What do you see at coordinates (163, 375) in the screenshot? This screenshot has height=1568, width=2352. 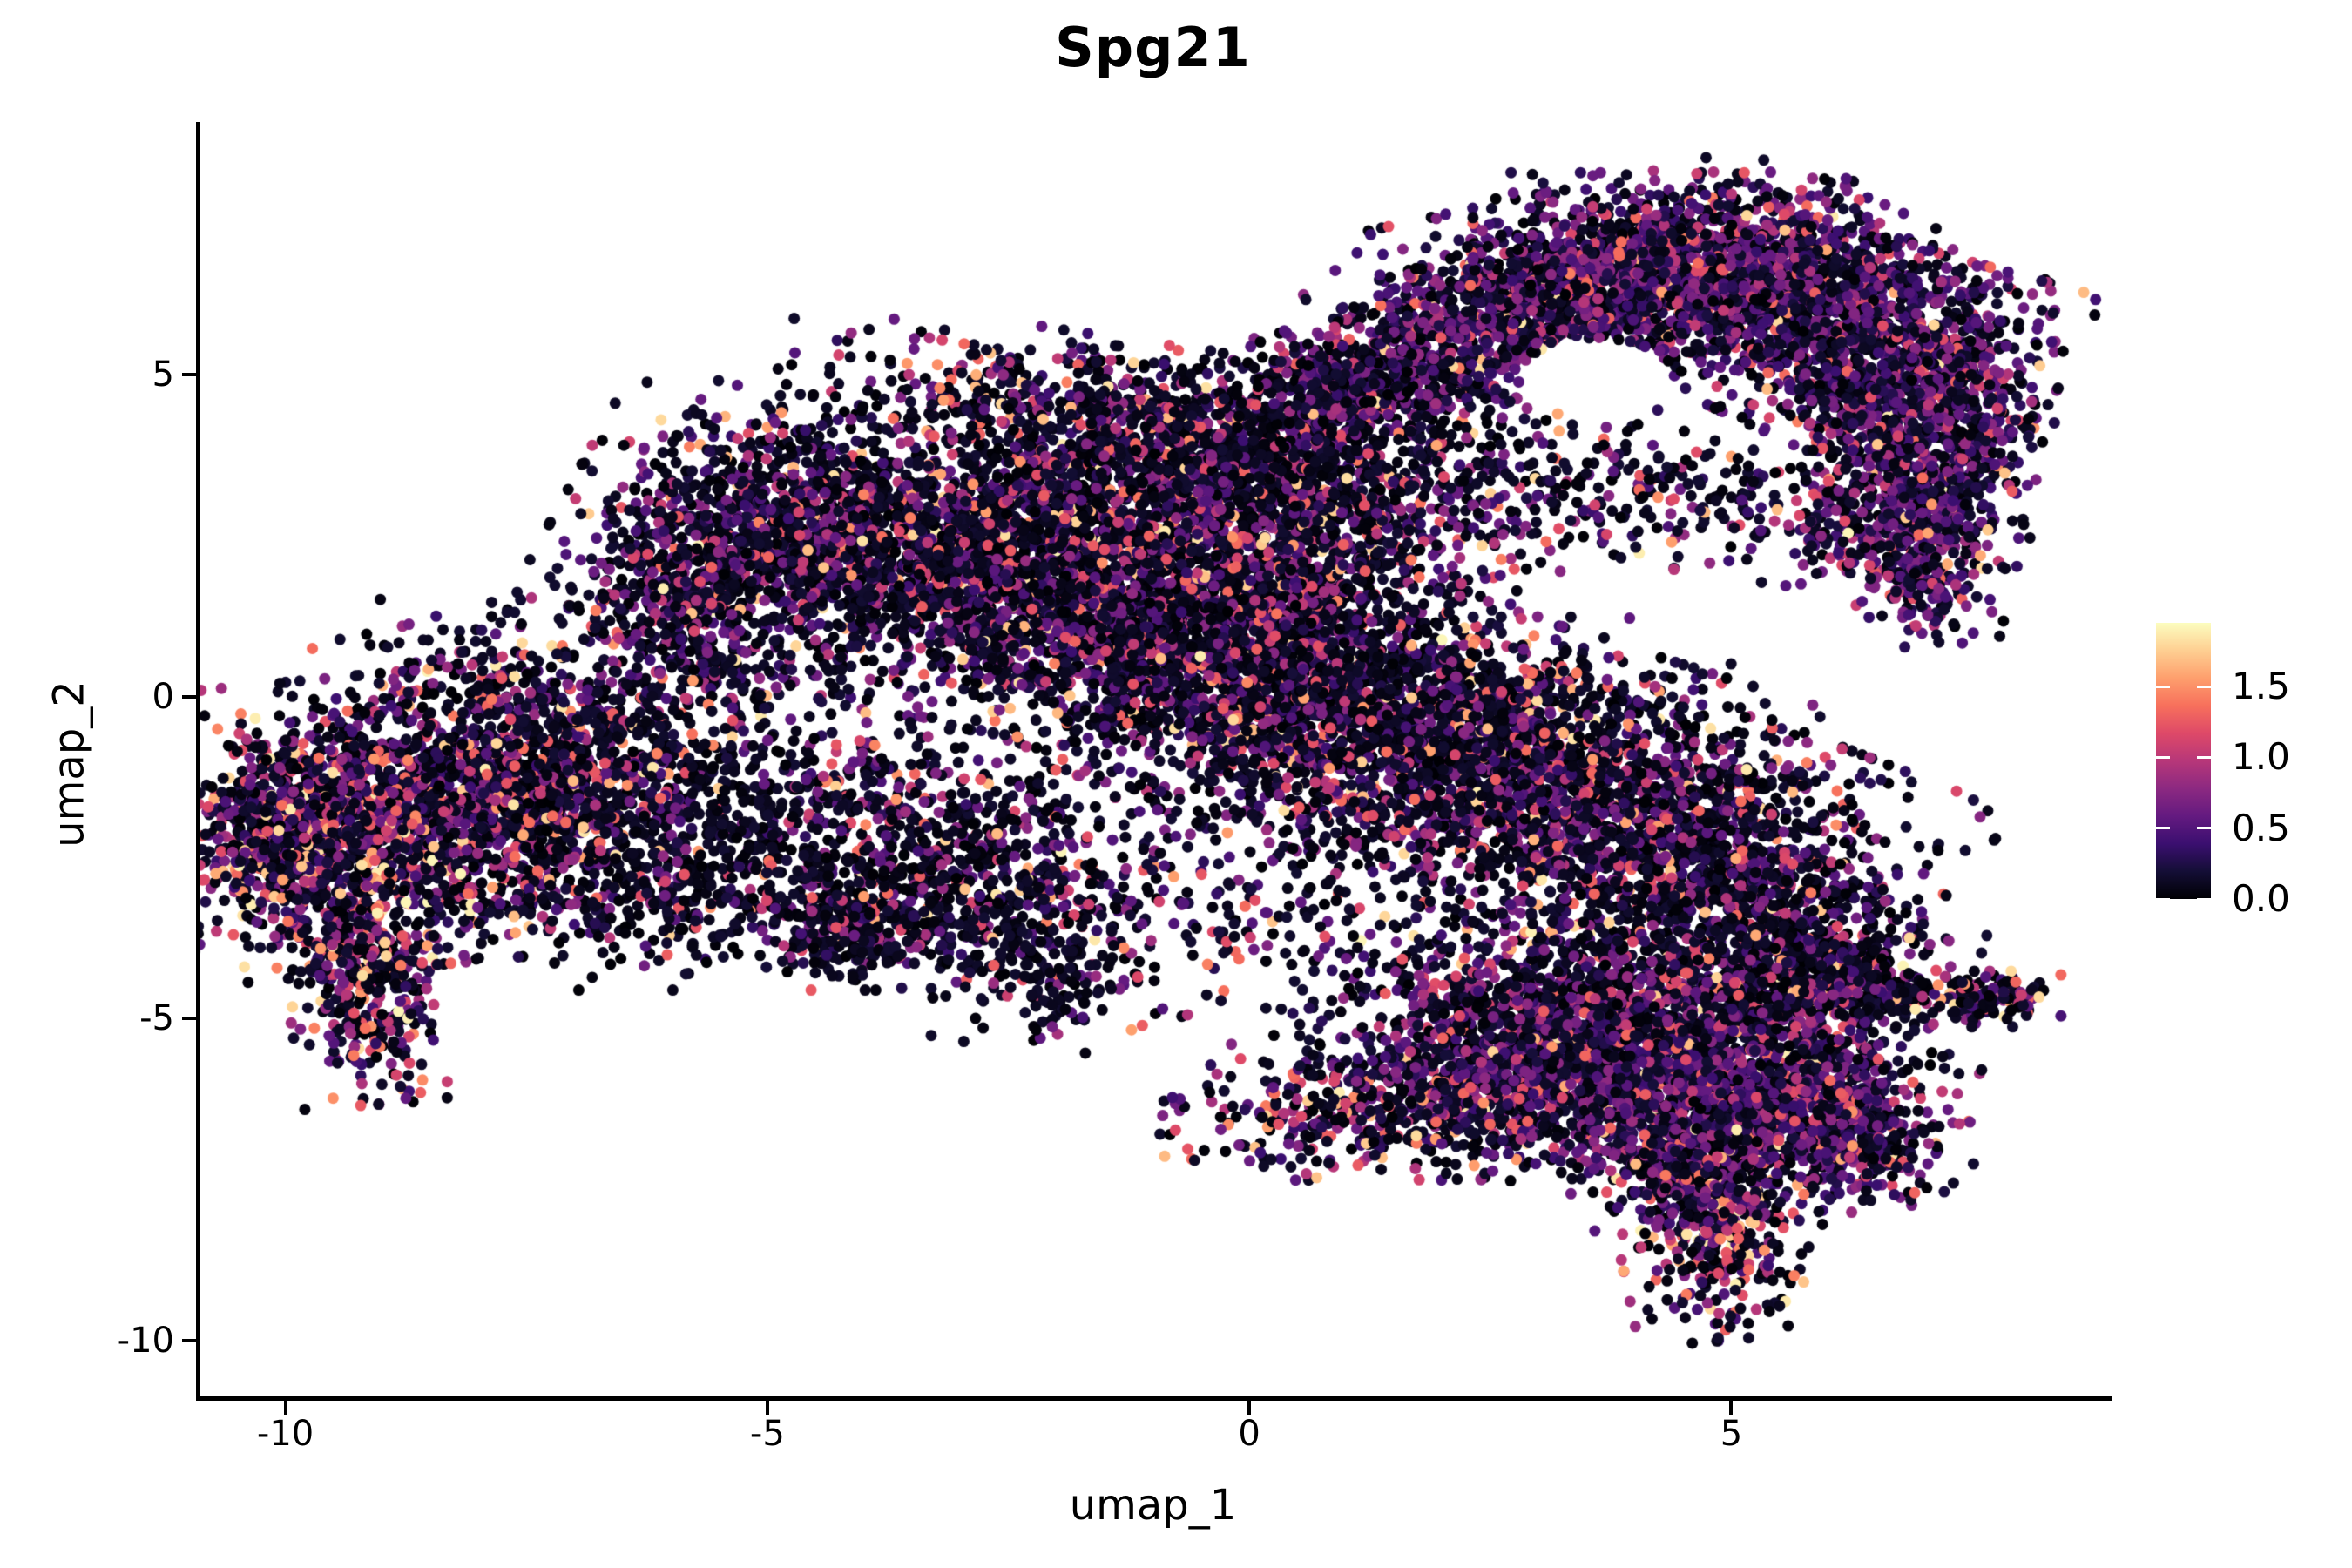 I see `y-tick-label: 5` at bounding box center [163, 375].